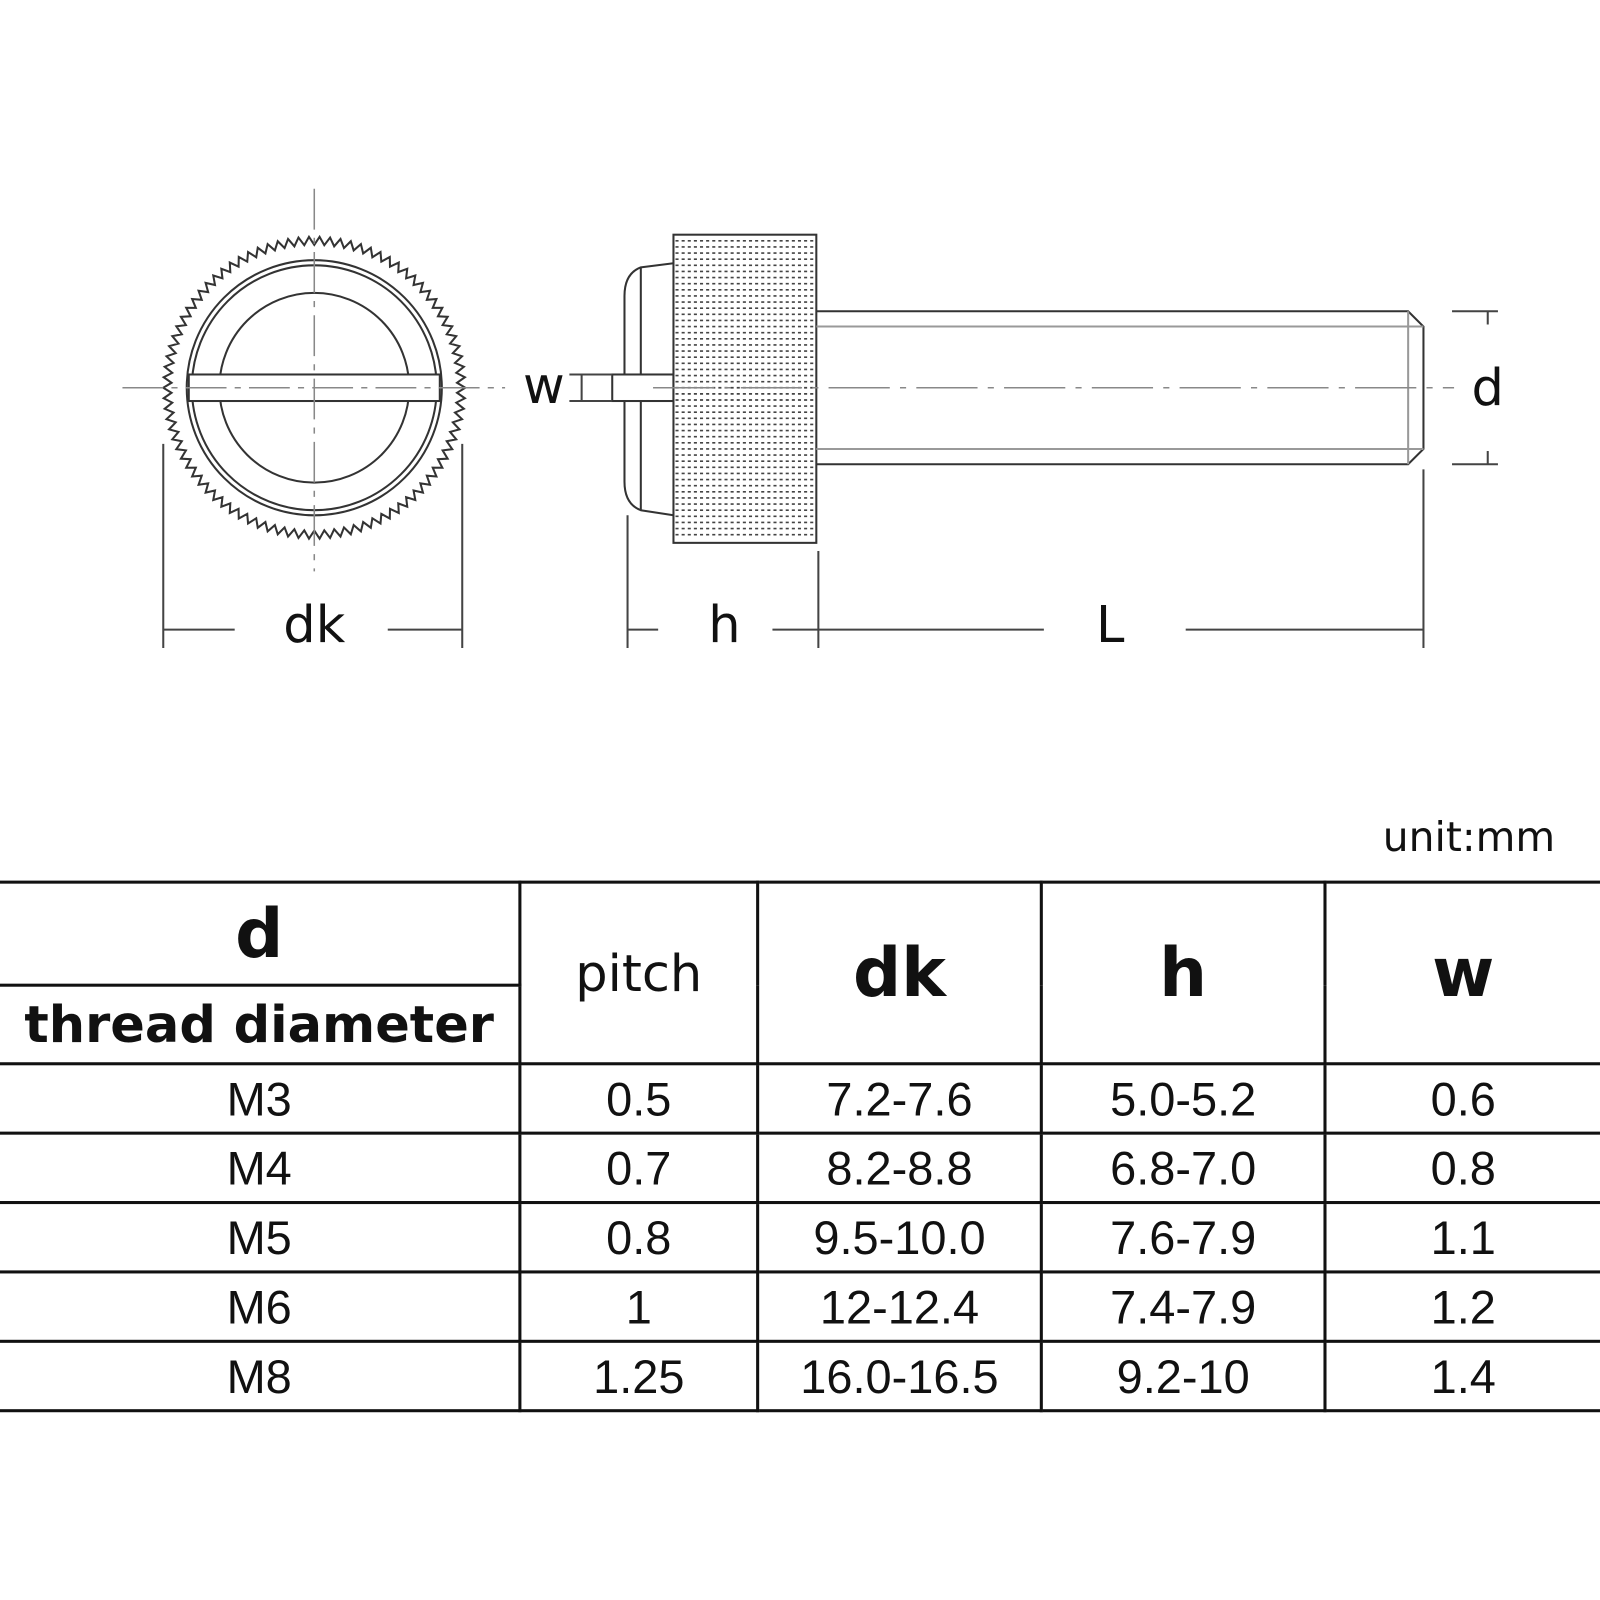 The height and width of the screenshot is (1600, 1600). Describe the element at coordinates (1183, 1098) in the screenshot. I see `table-cell: 5.0-5.2` at that location.